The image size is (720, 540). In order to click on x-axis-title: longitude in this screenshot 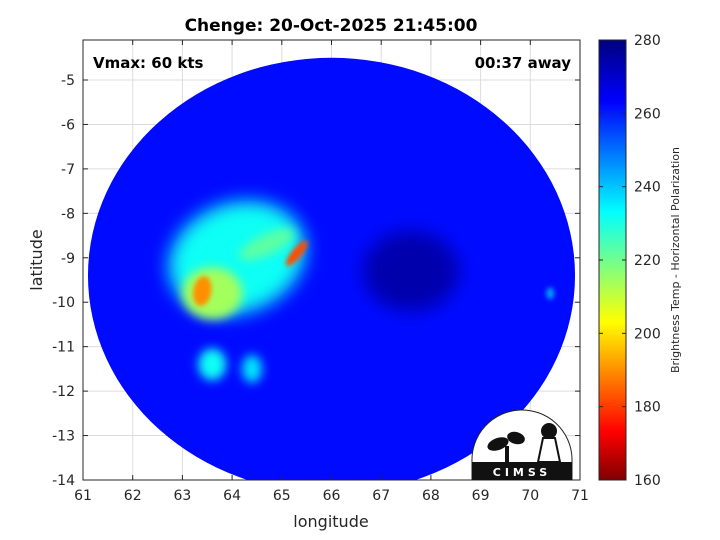, I will do `click(330, 521)`.